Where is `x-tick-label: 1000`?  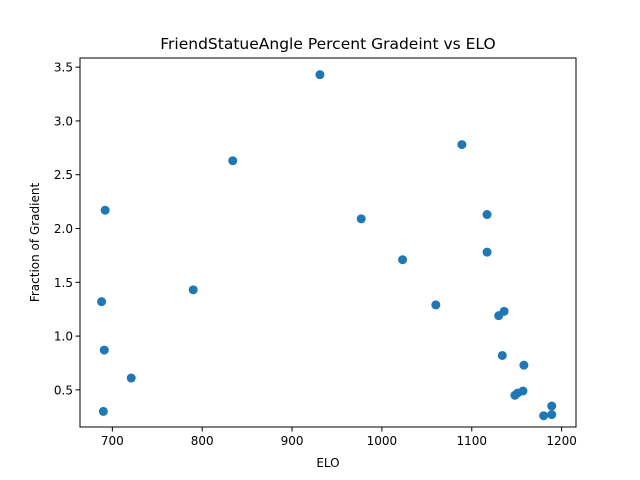
x-tick-label: 1000 is located at coordinates (382, 441).